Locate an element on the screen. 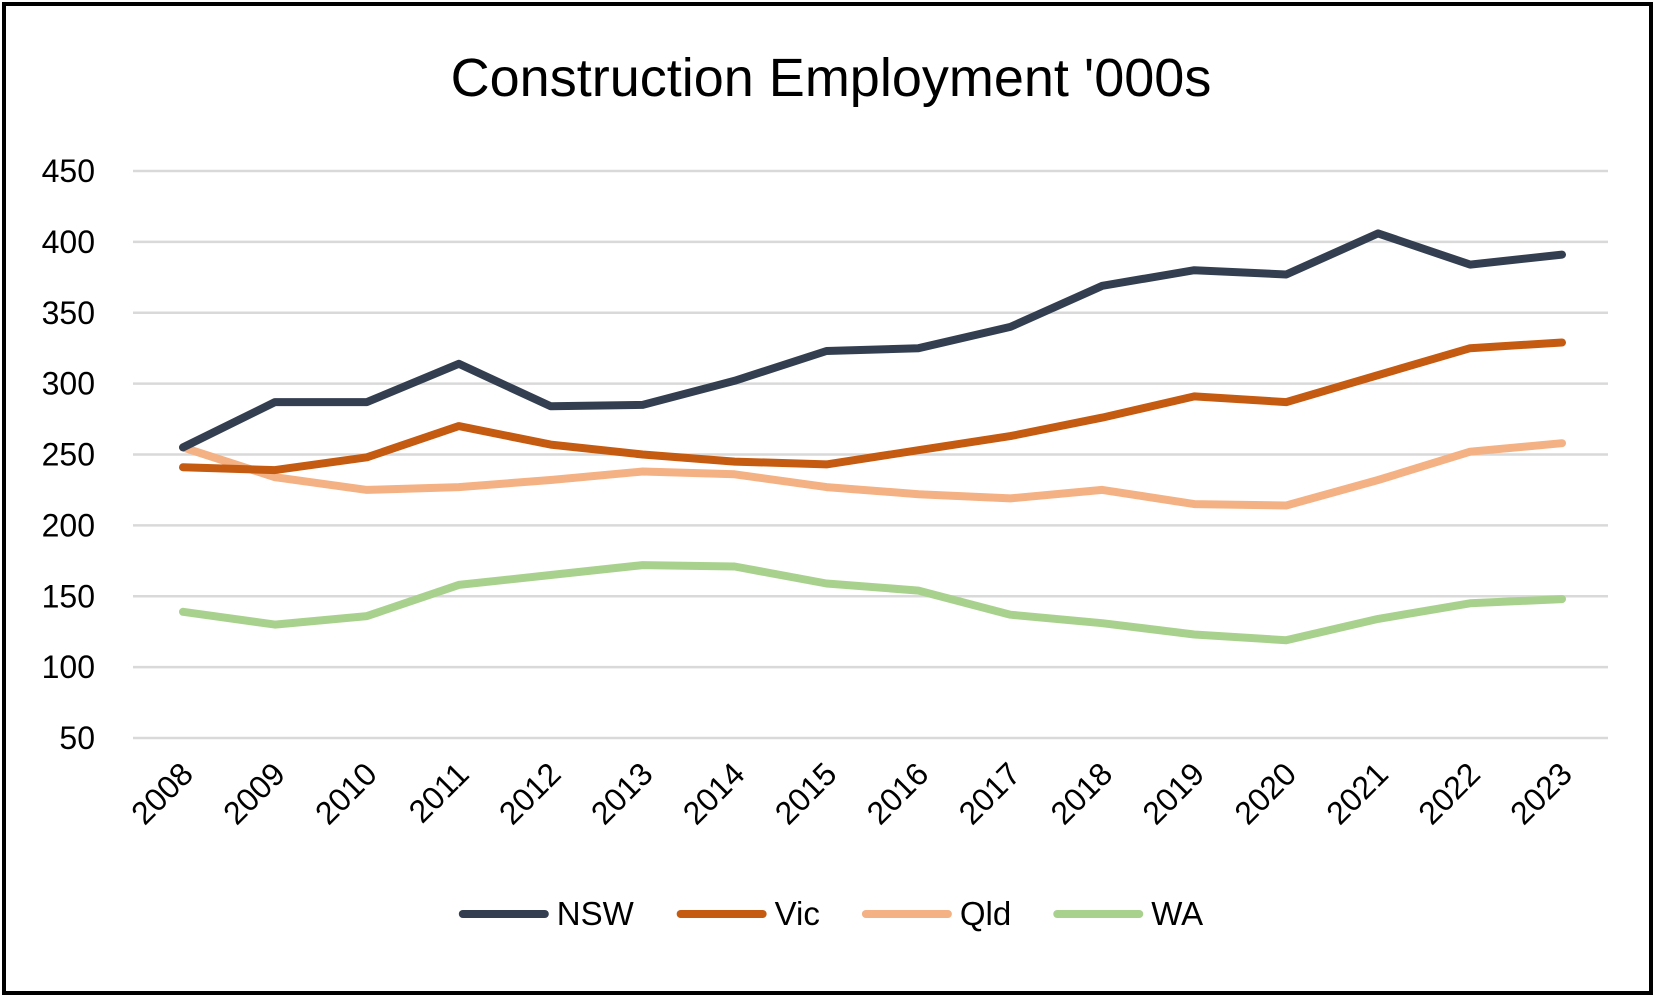  legend-label: WA is located at coordinates (1177, 913).